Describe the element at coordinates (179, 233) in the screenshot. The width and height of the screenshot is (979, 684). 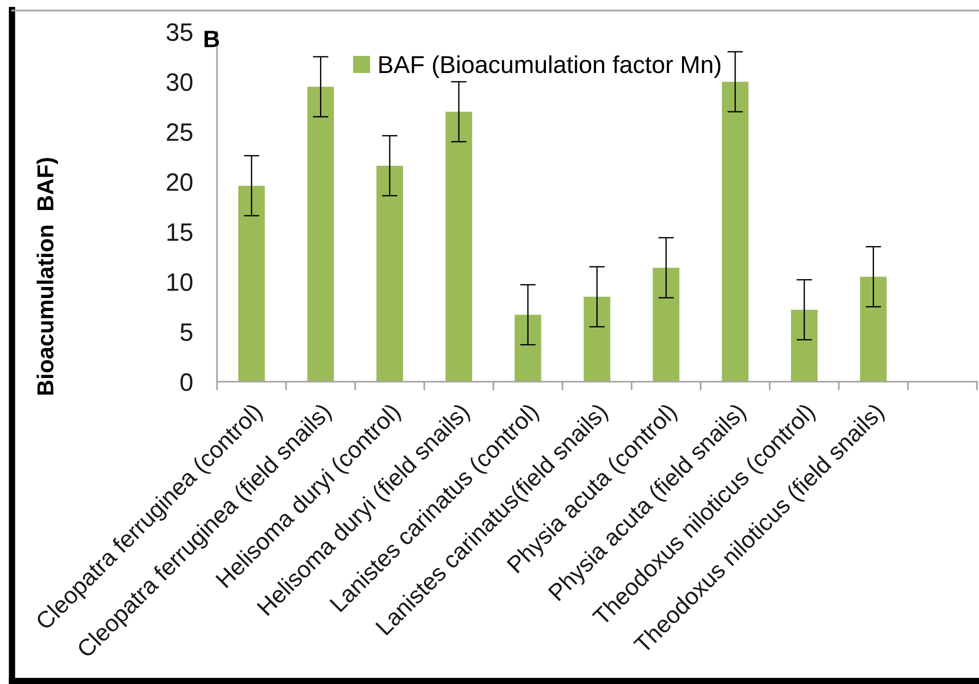
I see `y-tick-label: 15` at that location.